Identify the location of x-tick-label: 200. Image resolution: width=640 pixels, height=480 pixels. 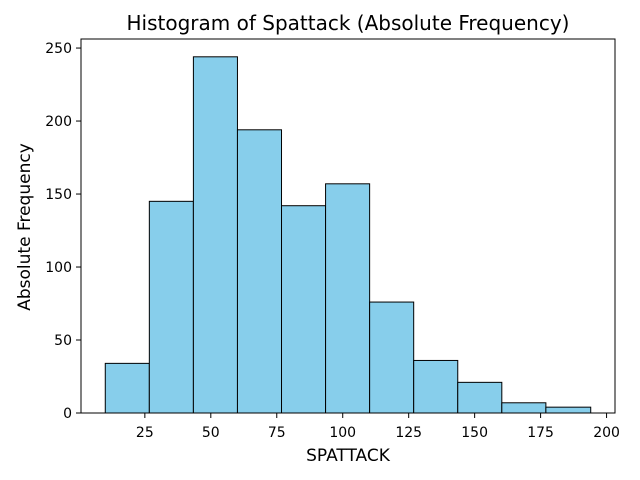
(606, 433).